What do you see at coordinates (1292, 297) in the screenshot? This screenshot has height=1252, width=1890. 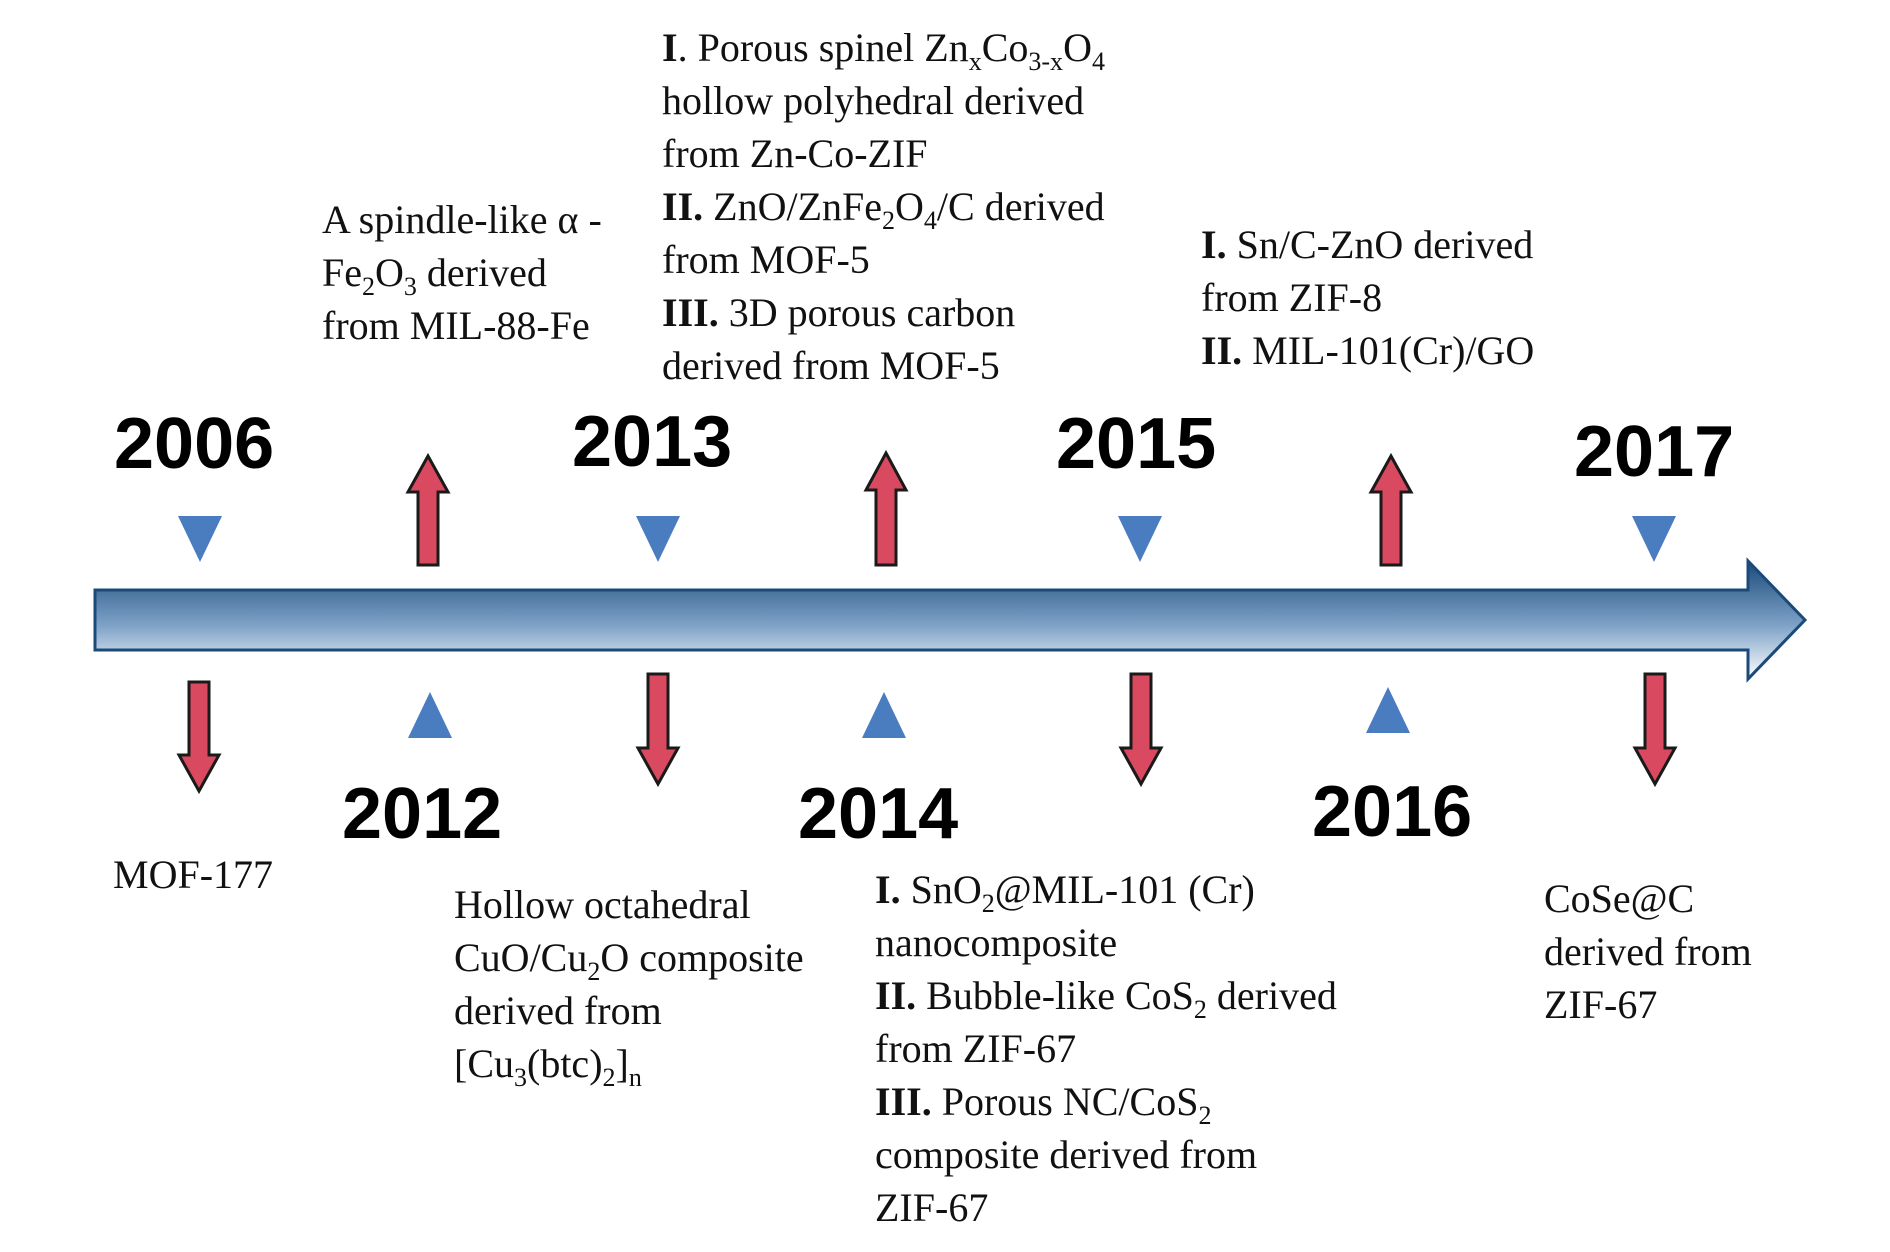 I see `note-2016-line-2: from ZIF-8` at bounding box center [1292, 297].